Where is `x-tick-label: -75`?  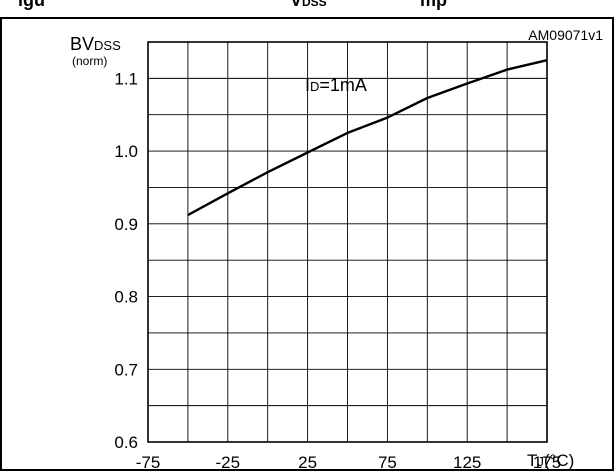
x-tick-label: -75 is located at coordinates (148, 462).